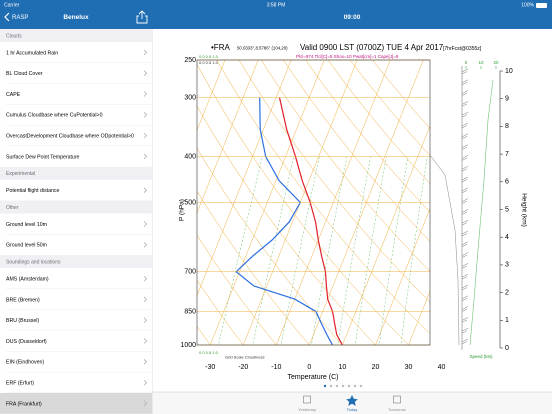 Image resolution: width=552 pixels, height=414 pixels. What do you see at coordinates (245, 357) in the screenshot?
I see `cloud-label: Grid Scale Cloudiness` at bounding box center [245, 357].